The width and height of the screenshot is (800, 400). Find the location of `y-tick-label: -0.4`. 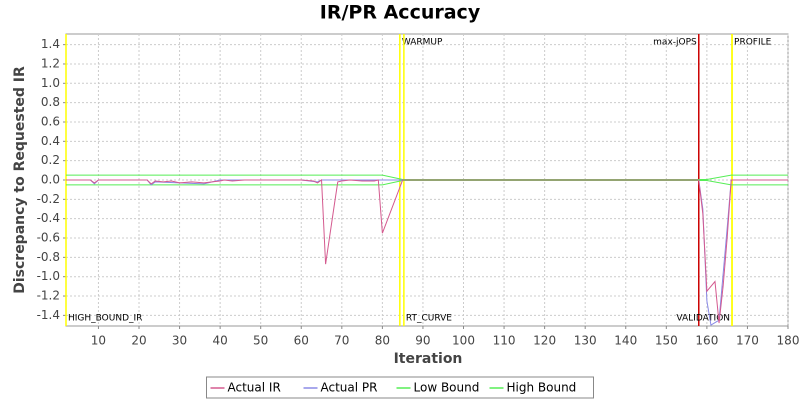

y-tick-label: -0.4 is located at coordinates (48, 218).